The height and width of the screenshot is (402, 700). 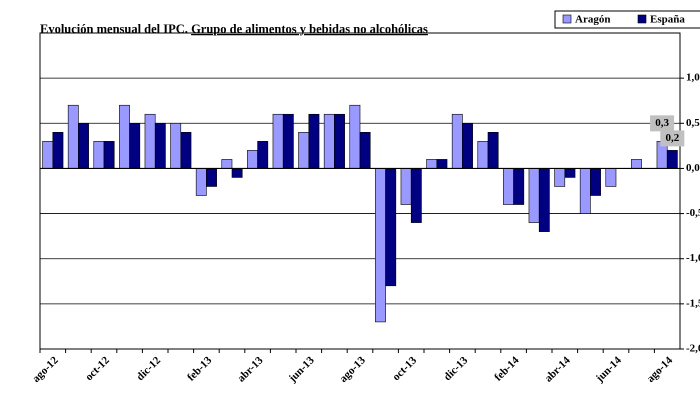 What do you see at coordinates (693, 349) in the screenshot?
I see `y-tick-label: -2,0` at bounding box center [693, 349].